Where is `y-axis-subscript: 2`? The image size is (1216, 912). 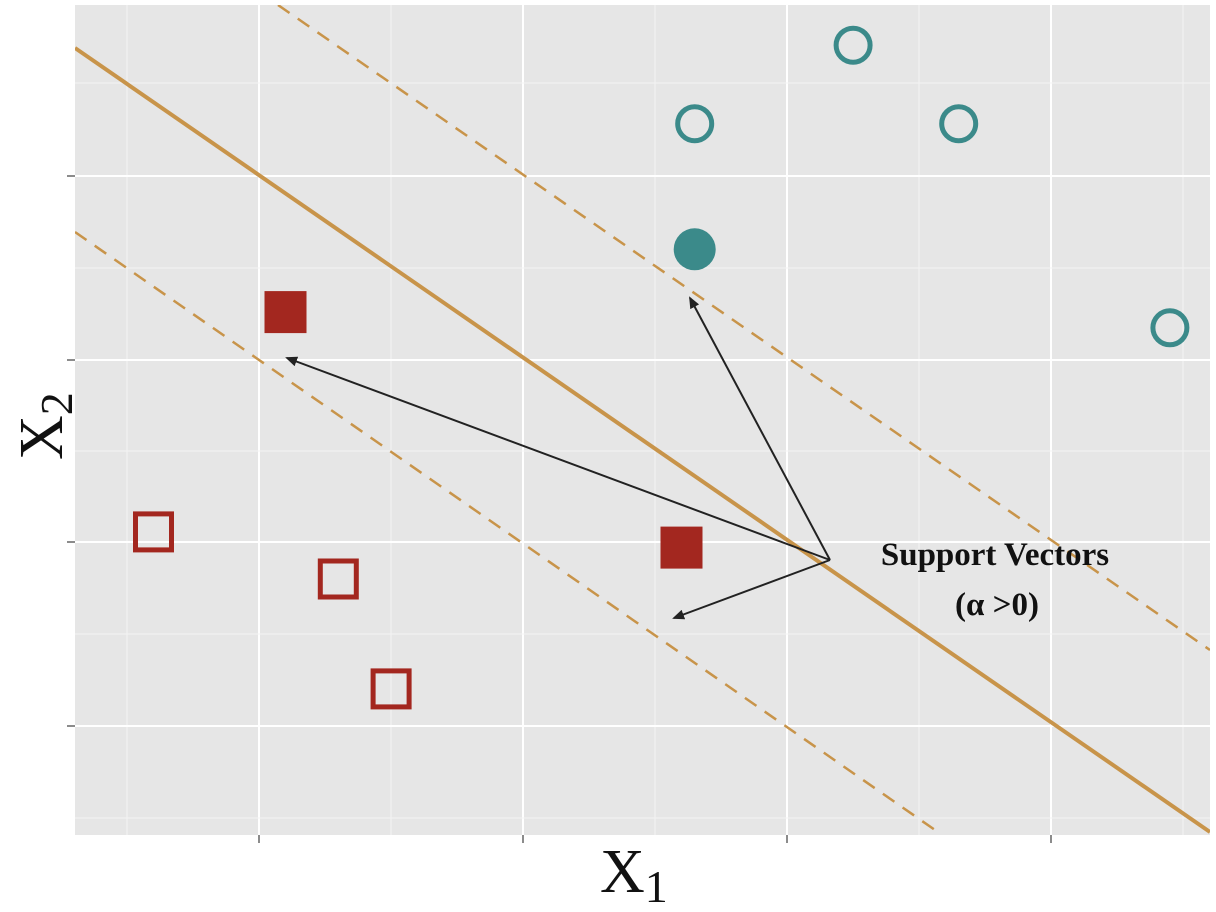
y-axis-subscript: 2 is located at coordinates (56, 403).